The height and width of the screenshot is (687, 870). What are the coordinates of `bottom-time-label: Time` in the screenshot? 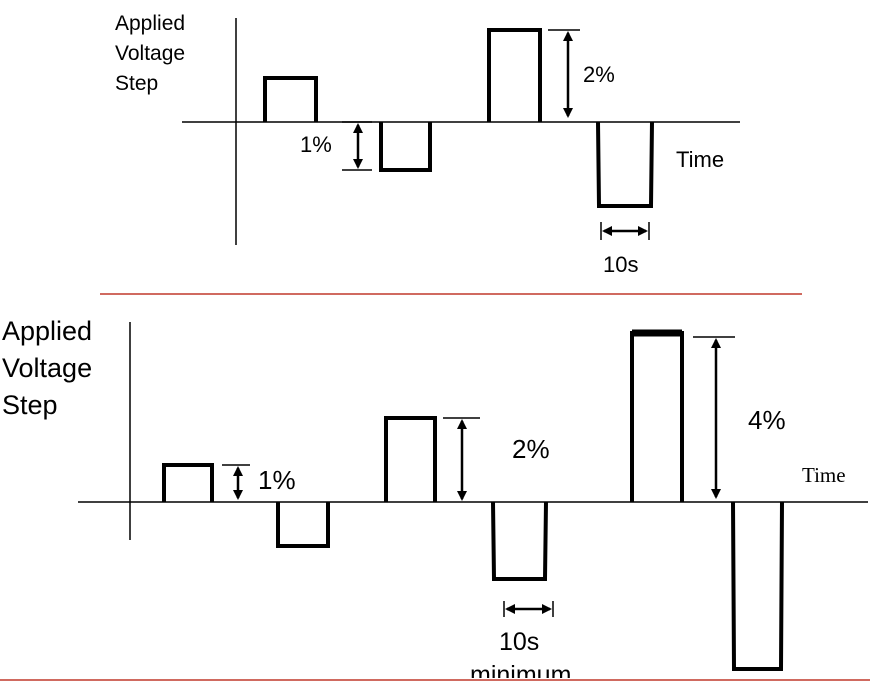 It's located at (824, 475).